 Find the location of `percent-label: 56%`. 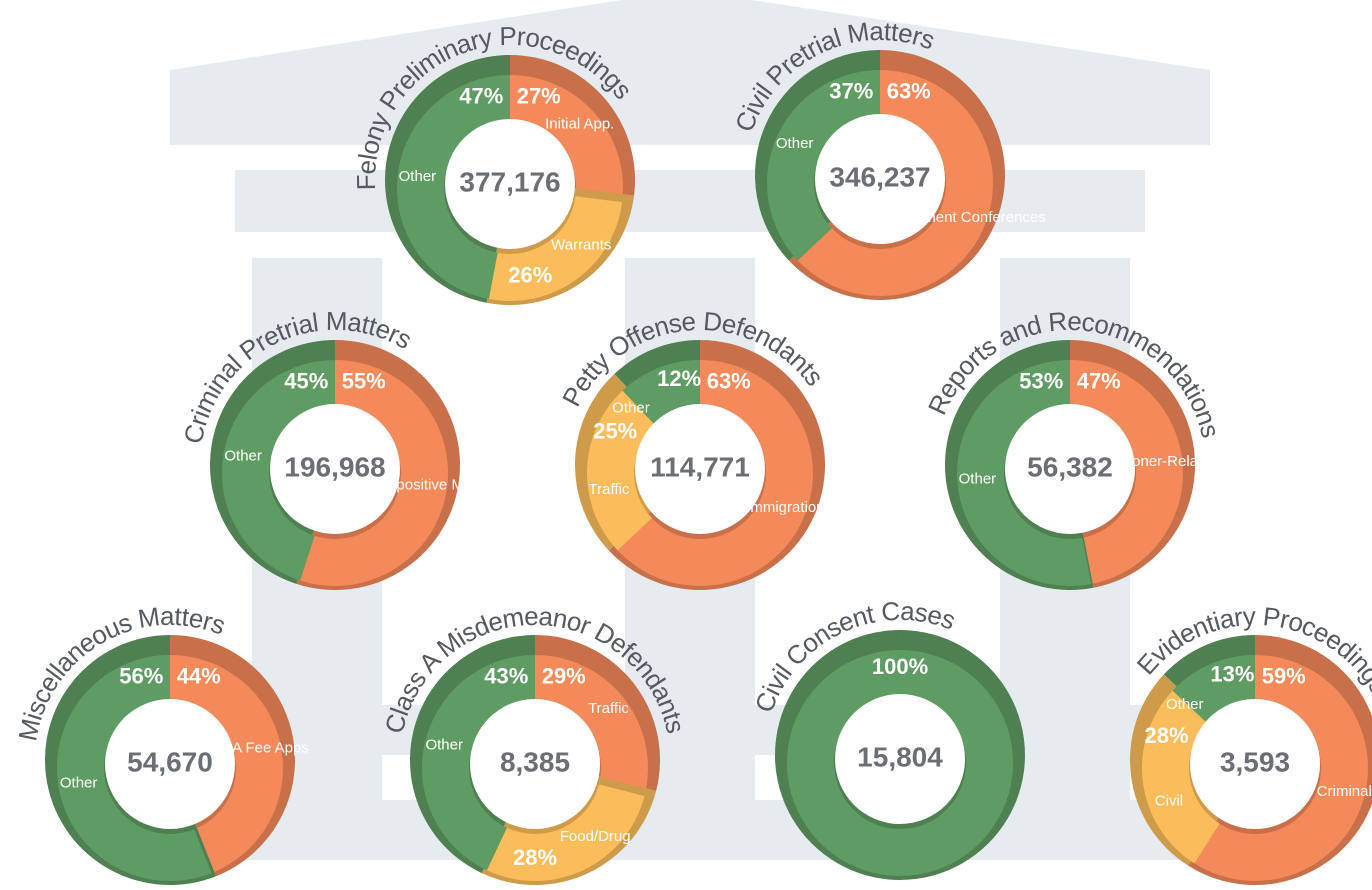

percent-label: 56% is located at coordinates (141, 675).